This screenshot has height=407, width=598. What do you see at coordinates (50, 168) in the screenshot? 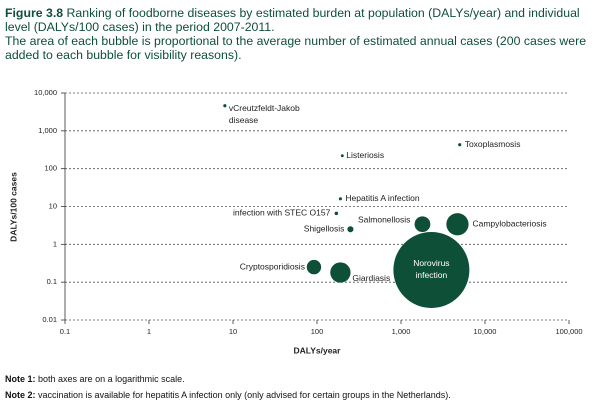
I see `y-tick-label: 100` at bounding box center [50, 168].